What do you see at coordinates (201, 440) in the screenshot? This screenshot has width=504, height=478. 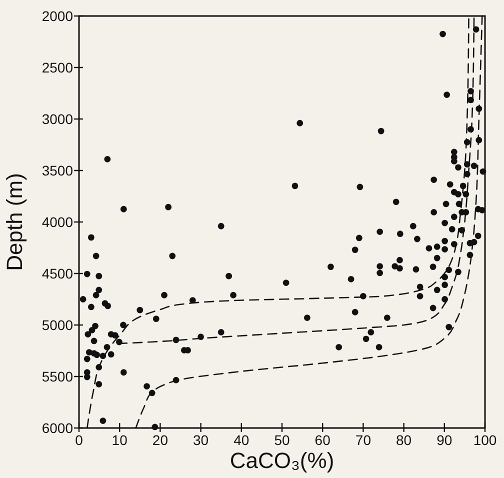 I see `x-tick-label: 30` at bounding box center [201, 440].